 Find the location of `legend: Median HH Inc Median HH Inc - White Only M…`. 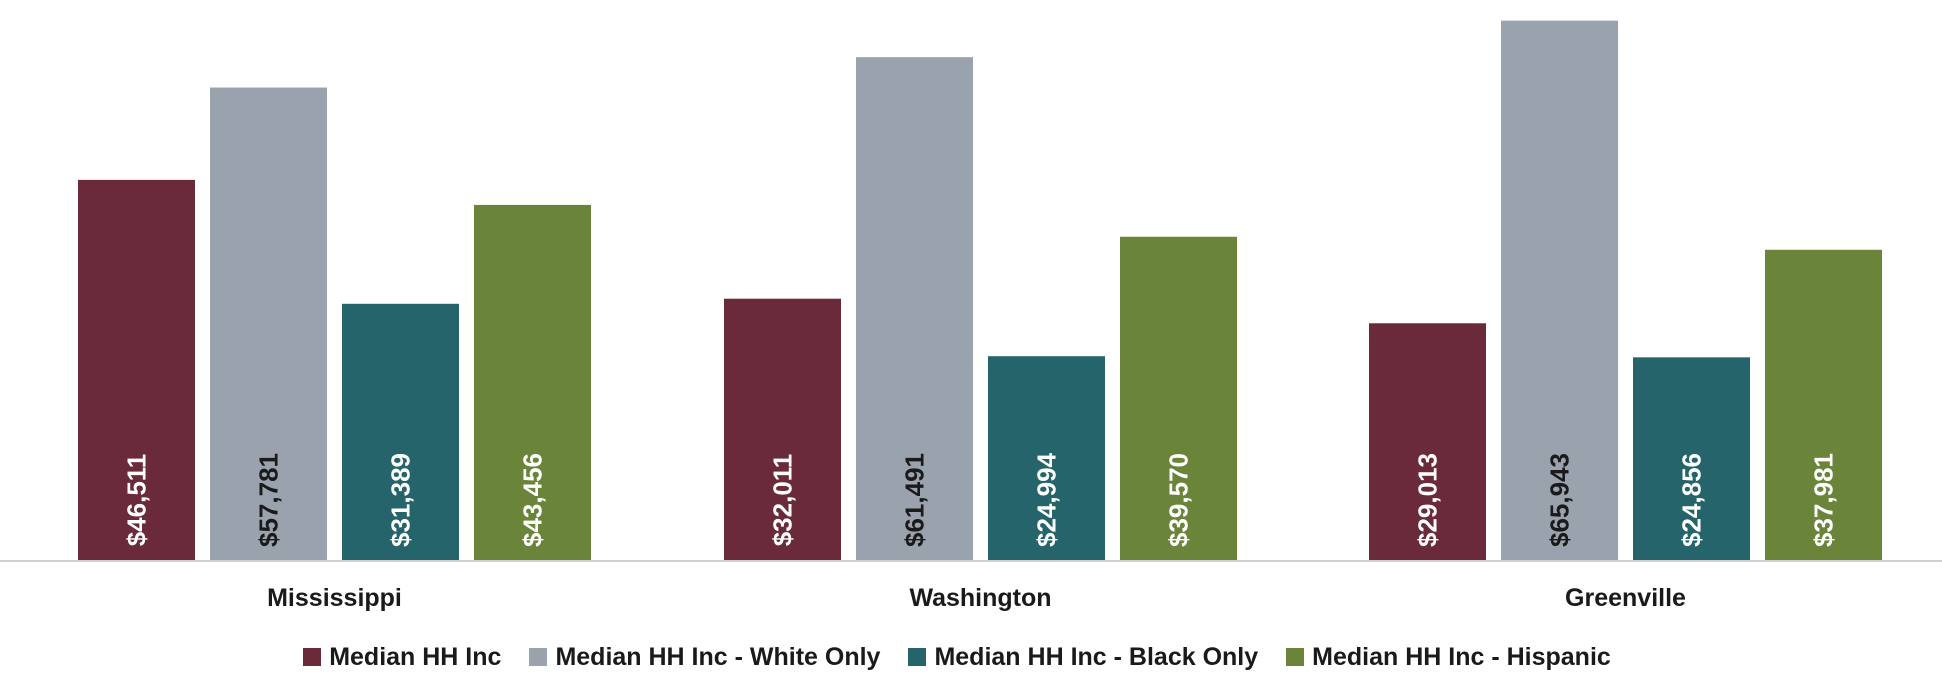

legend: Median HH Inc Median HH Inc - White Only M… is located at coordinates (971, 657).